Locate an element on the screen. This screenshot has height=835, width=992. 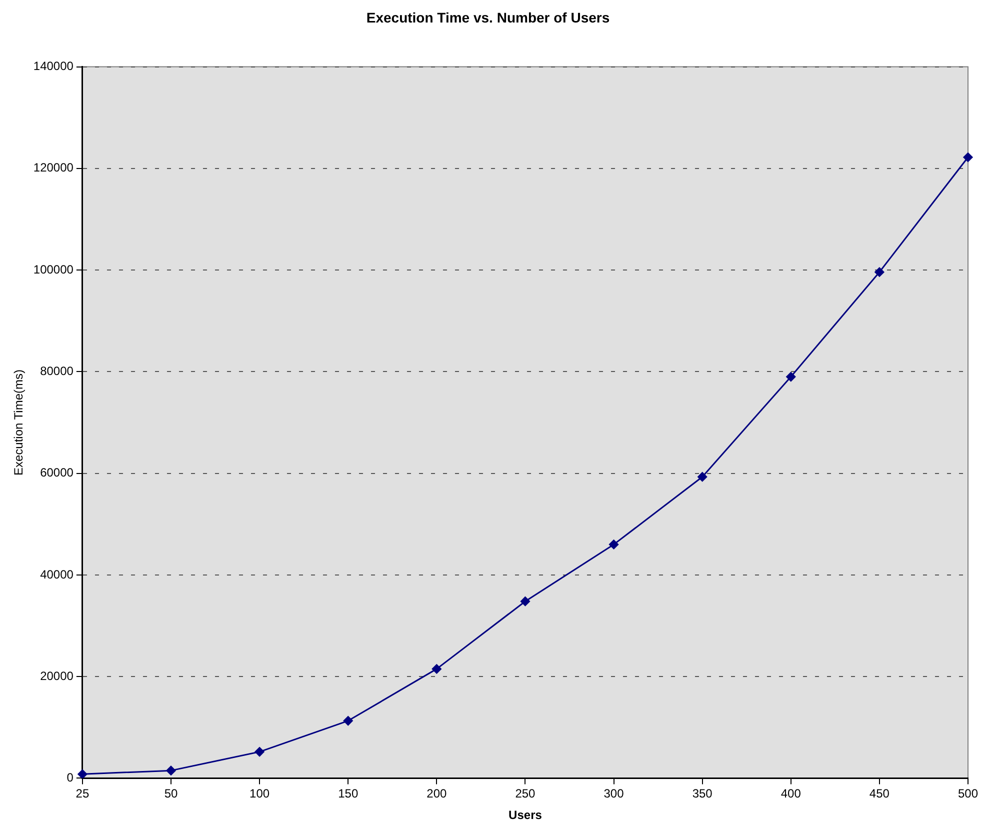
x-tick-label: 50 is located at coordinates (171, 793).